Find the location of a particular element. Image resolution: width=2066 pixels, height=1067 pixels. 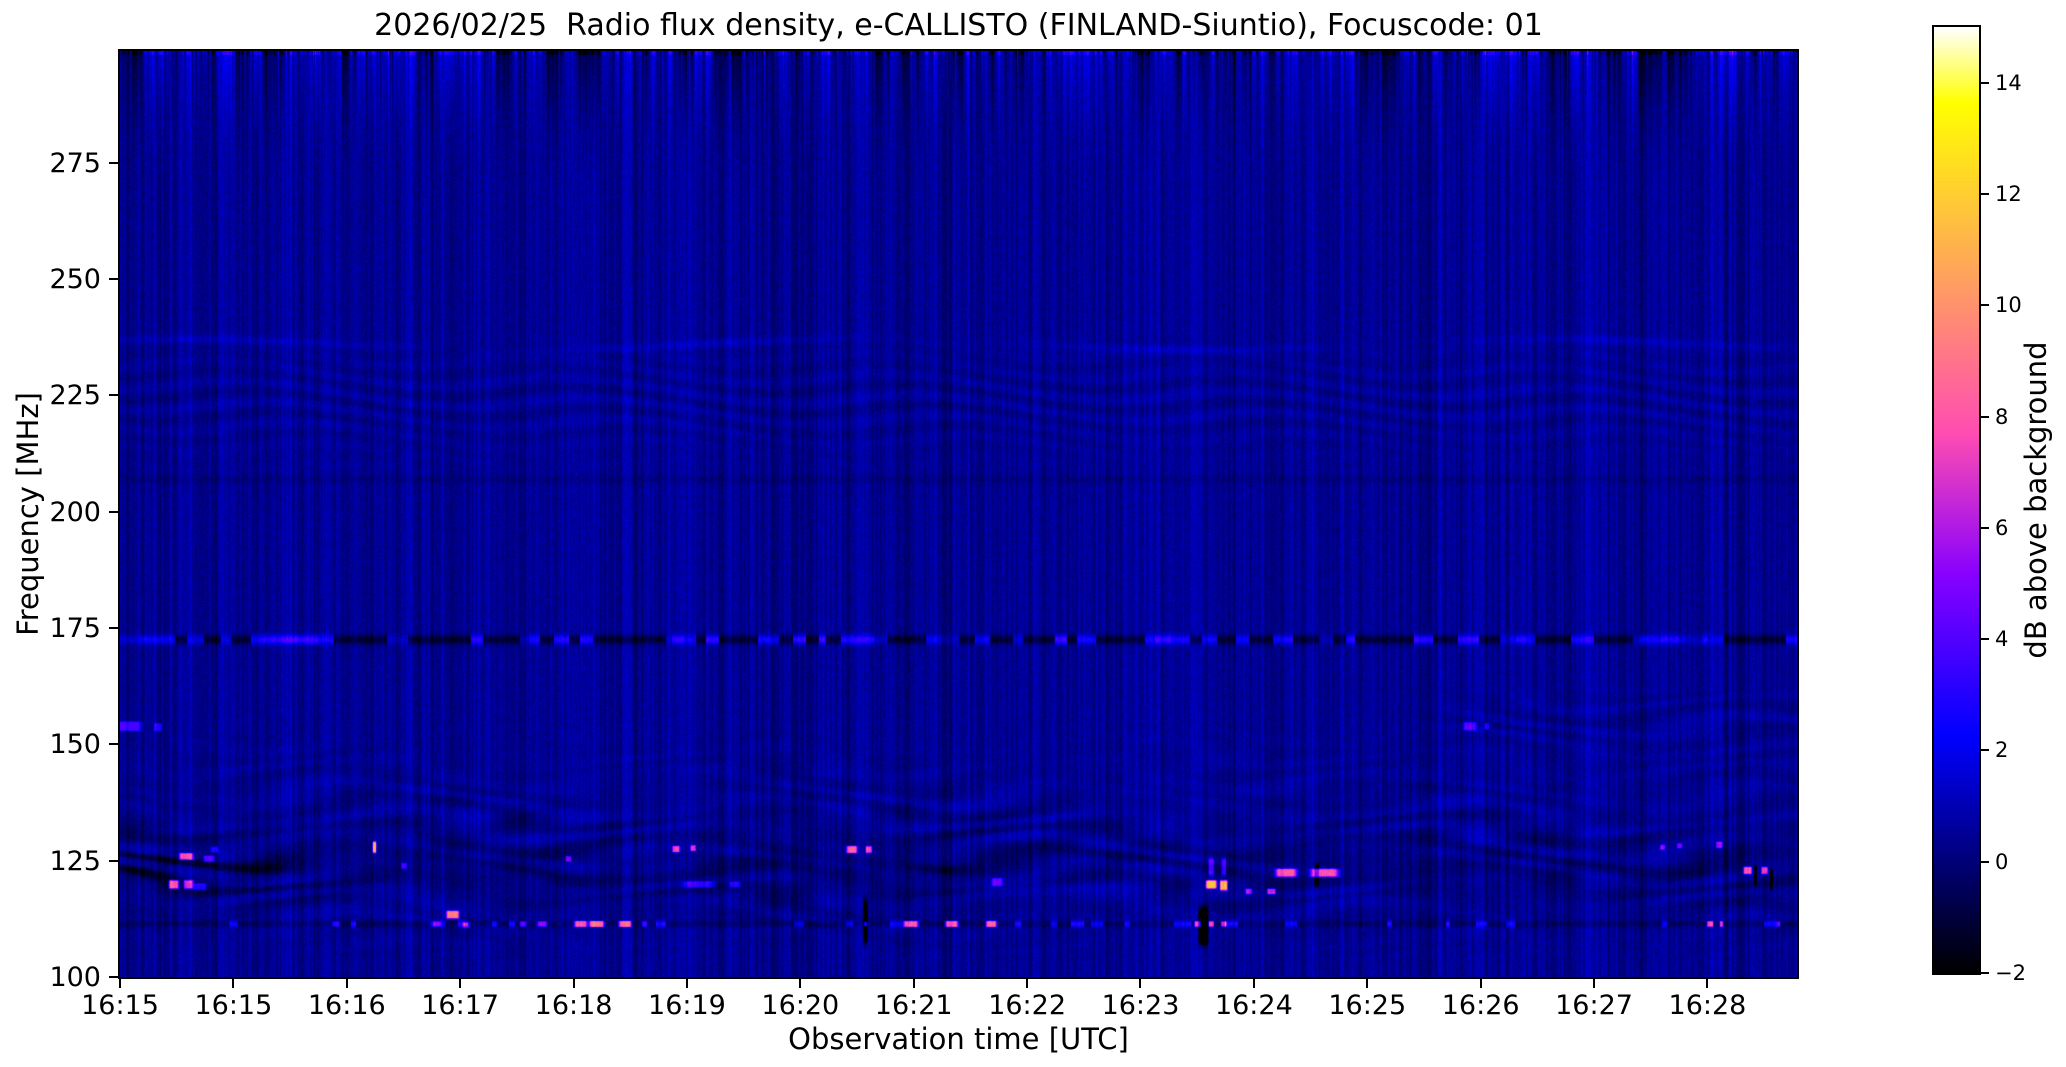

colorbar-tick-label: 10 is located at coordinates (2008, 305).